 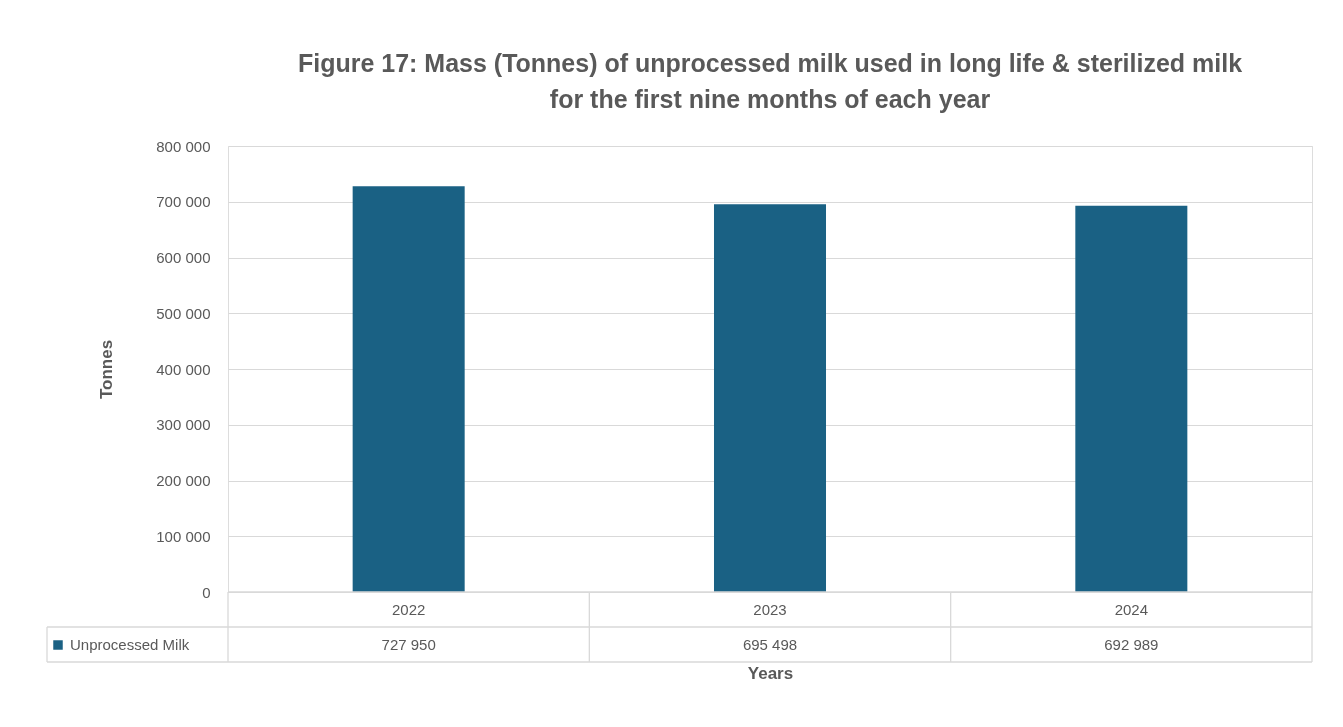 I want to click on data-label: 695 498, so click(x=770, y=644).